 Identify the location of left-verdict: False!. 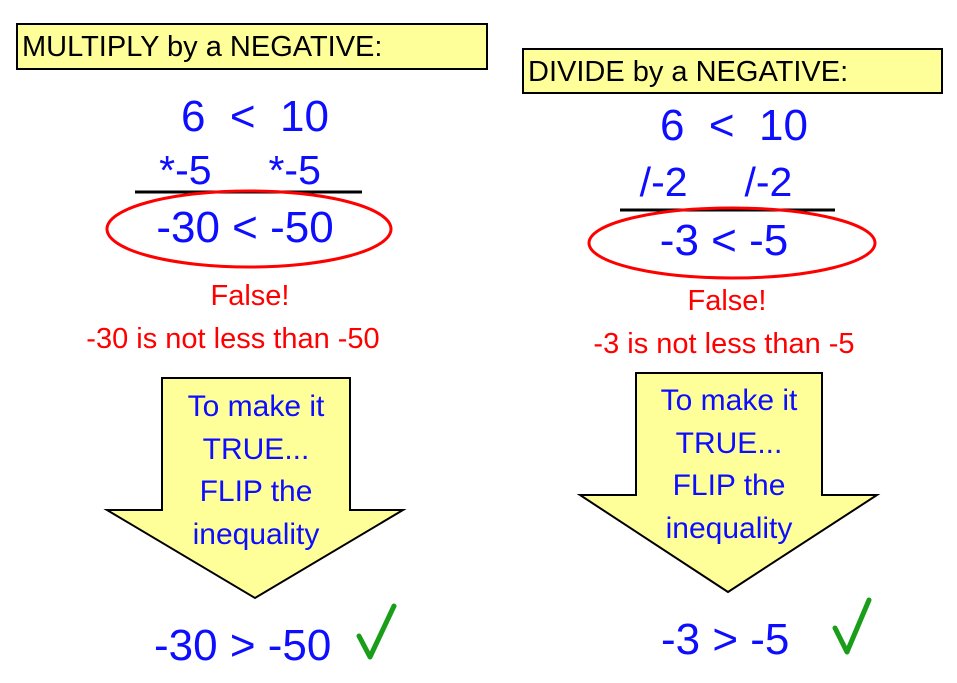
(250, 296).